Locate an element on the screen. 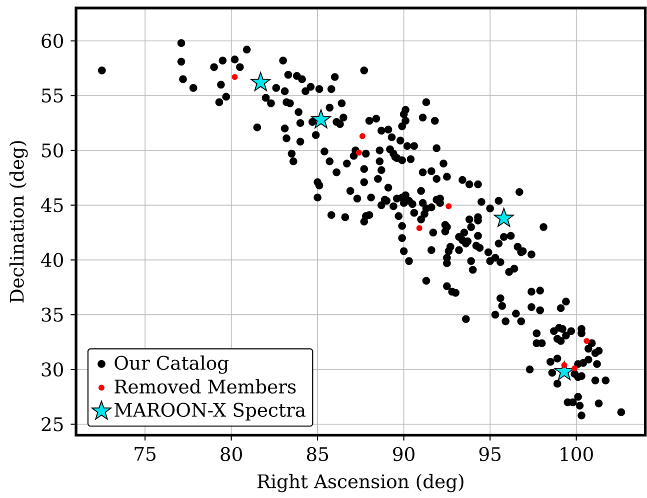  y-axis-title: Declination (deg) is located at coordinates (18, 221).